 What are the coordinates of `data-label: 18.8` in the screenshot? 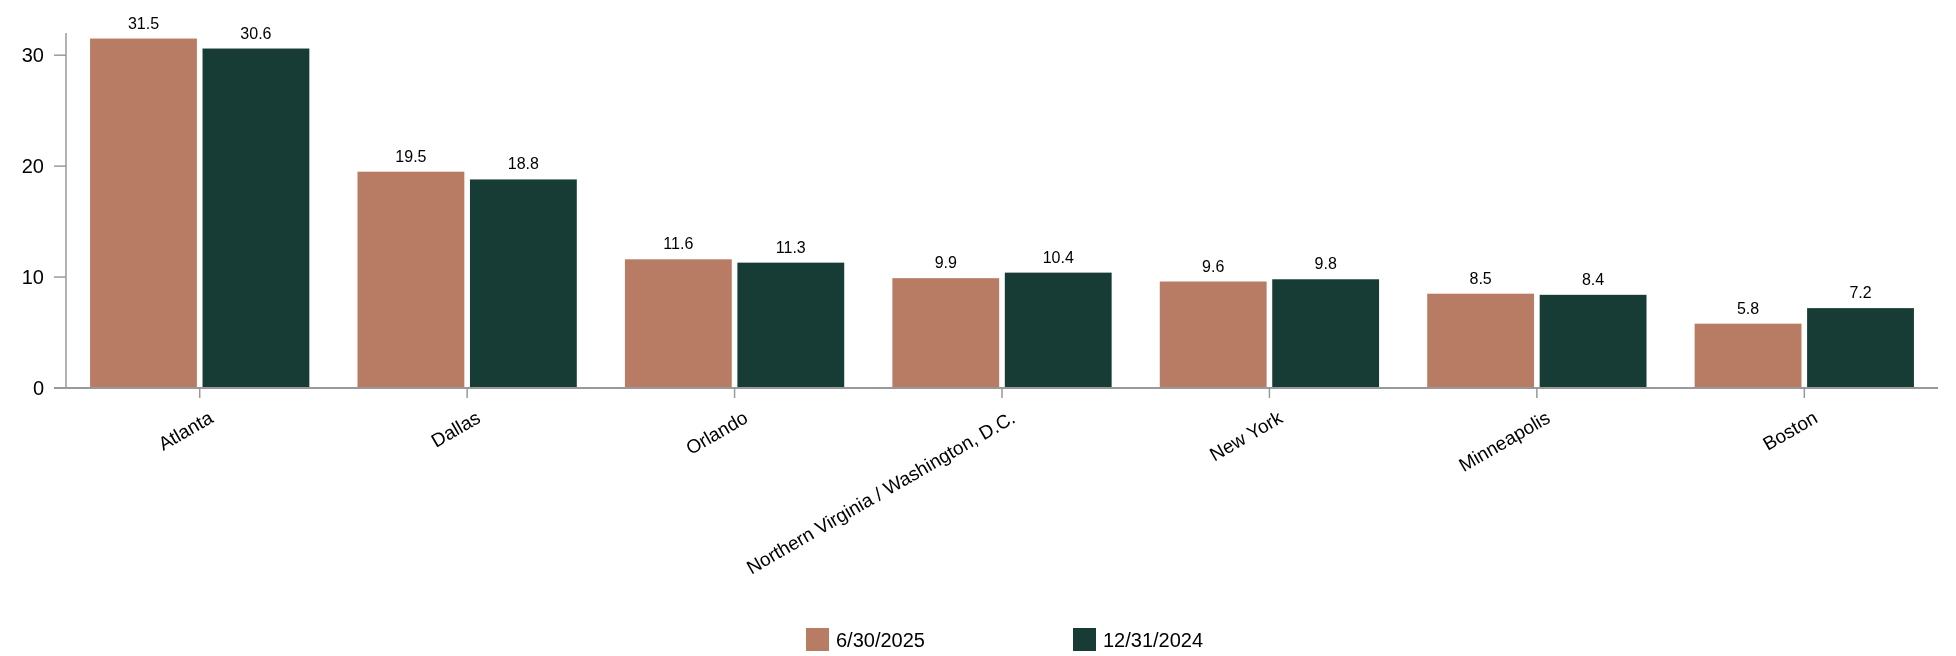 It's located at (523, 164).